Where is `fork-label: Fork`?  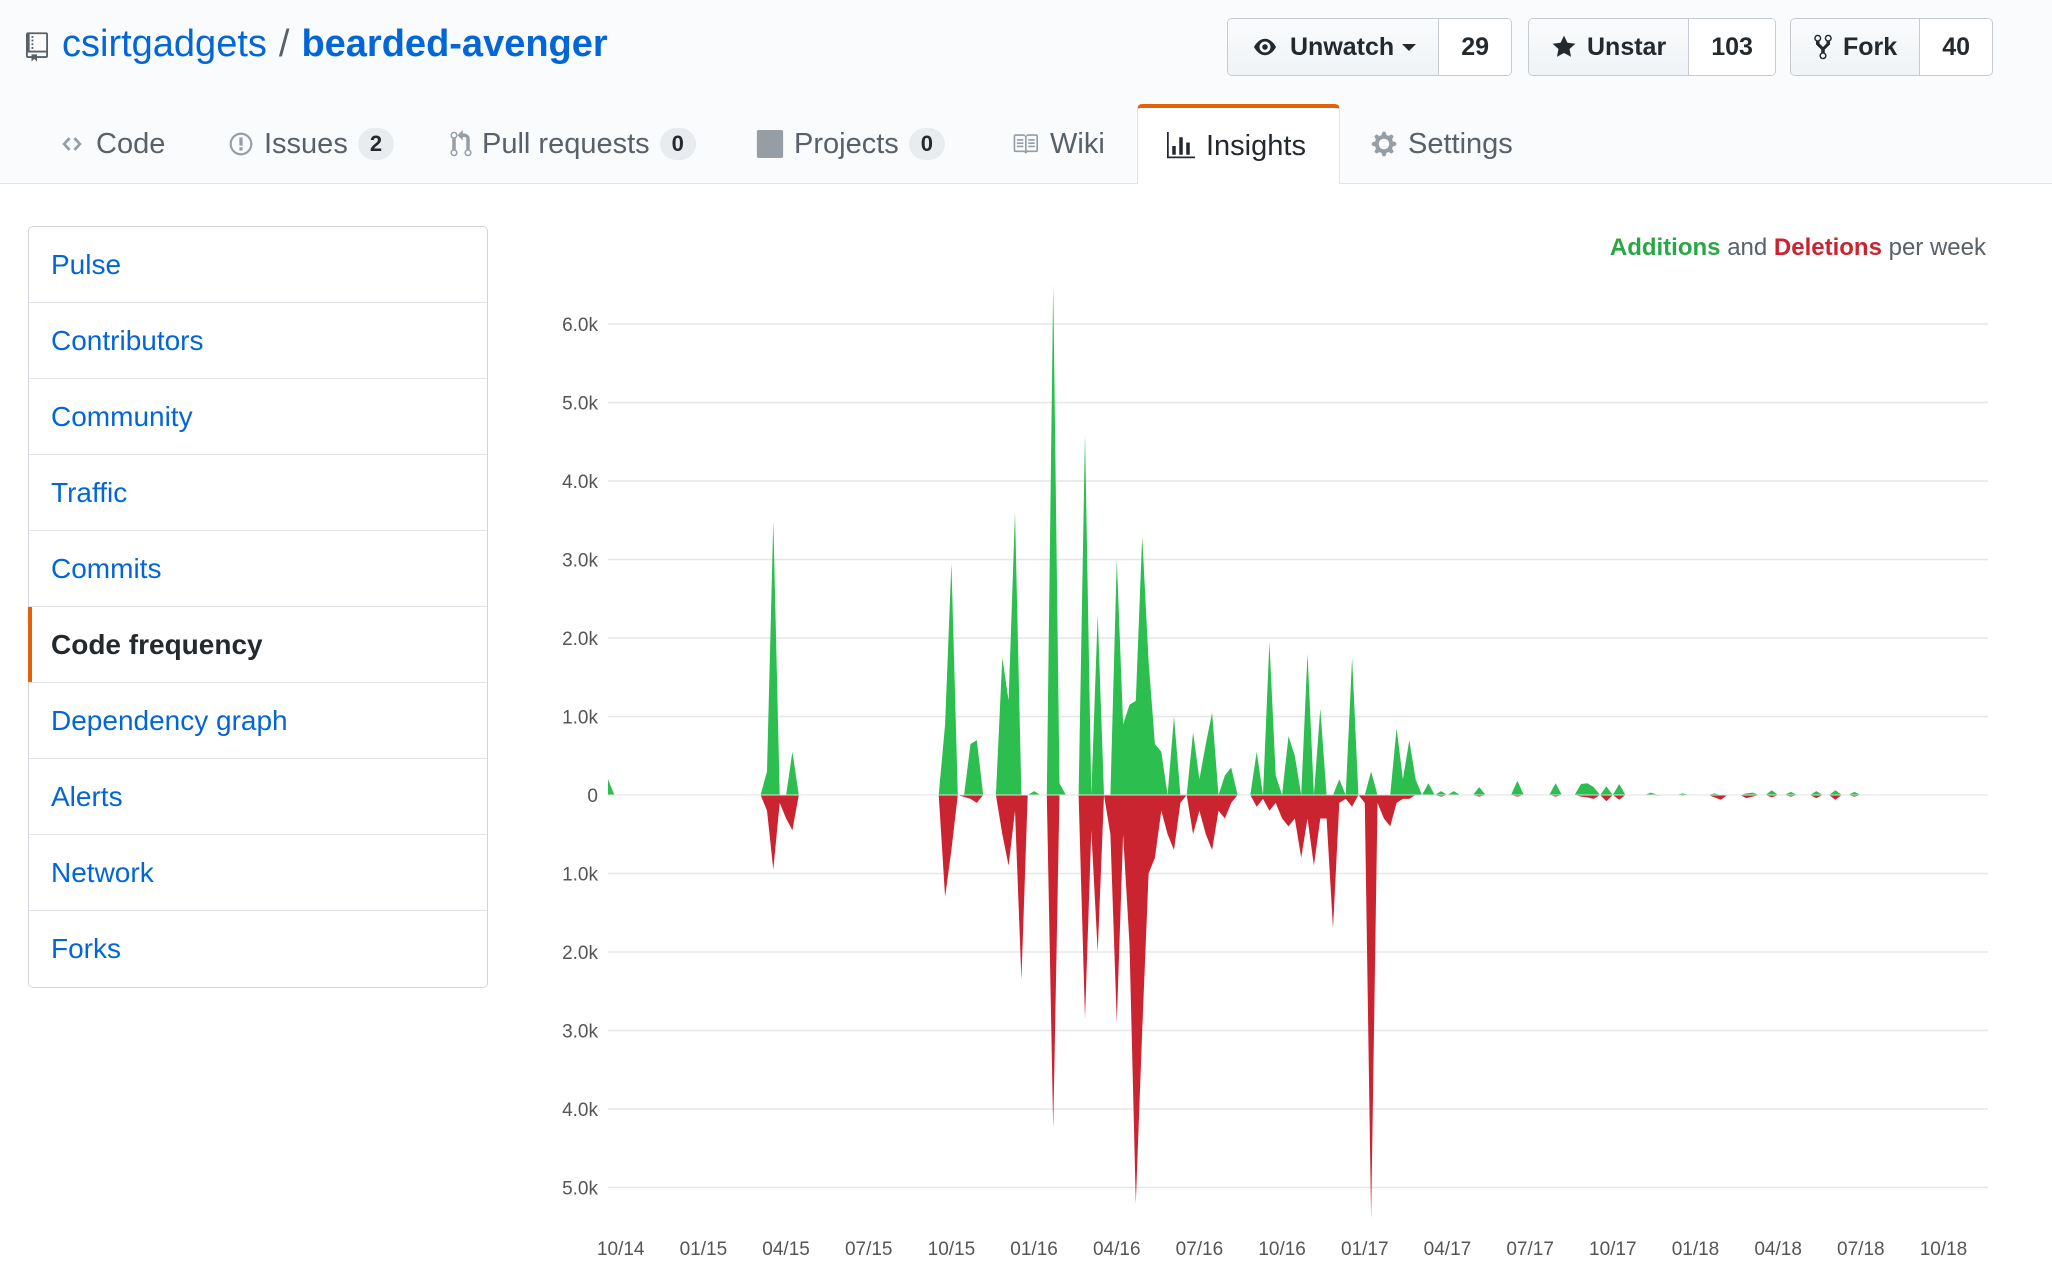 fork-label: Fork is located at coordinates (1870, 46).